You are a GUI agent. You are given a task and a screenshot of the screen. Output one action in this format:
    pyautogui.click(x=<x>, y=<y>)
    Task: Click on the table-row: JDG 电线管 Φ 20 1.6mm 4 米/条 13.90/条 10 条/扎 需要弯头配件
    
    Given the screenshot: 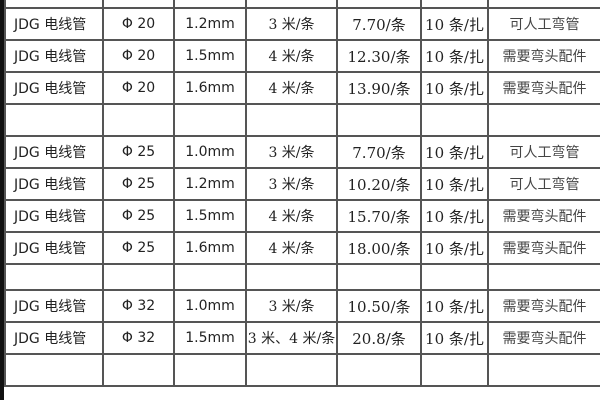 What is the action you would take?
    pyautogui.click(x=302, y=88)
    